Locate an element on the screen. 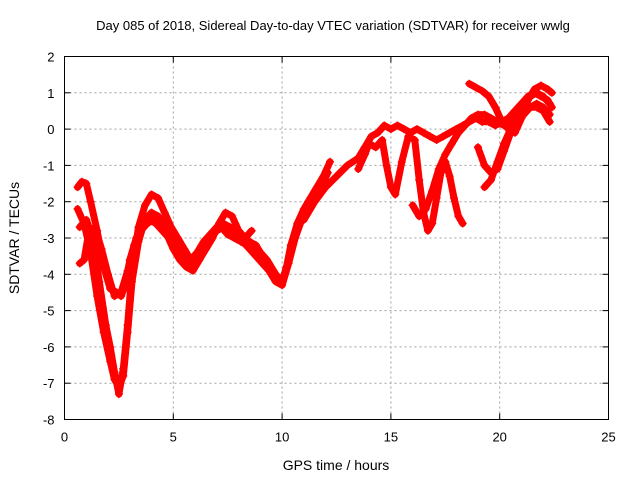  y-tick-label: -6 is located at coordinates (49, 347).